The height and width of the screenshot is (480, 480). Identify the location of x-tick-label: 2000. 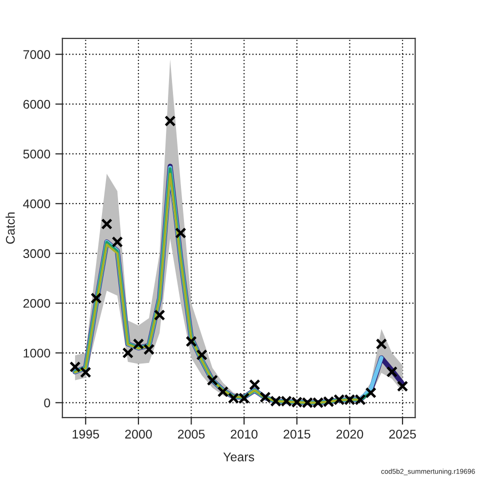
(138, 434).